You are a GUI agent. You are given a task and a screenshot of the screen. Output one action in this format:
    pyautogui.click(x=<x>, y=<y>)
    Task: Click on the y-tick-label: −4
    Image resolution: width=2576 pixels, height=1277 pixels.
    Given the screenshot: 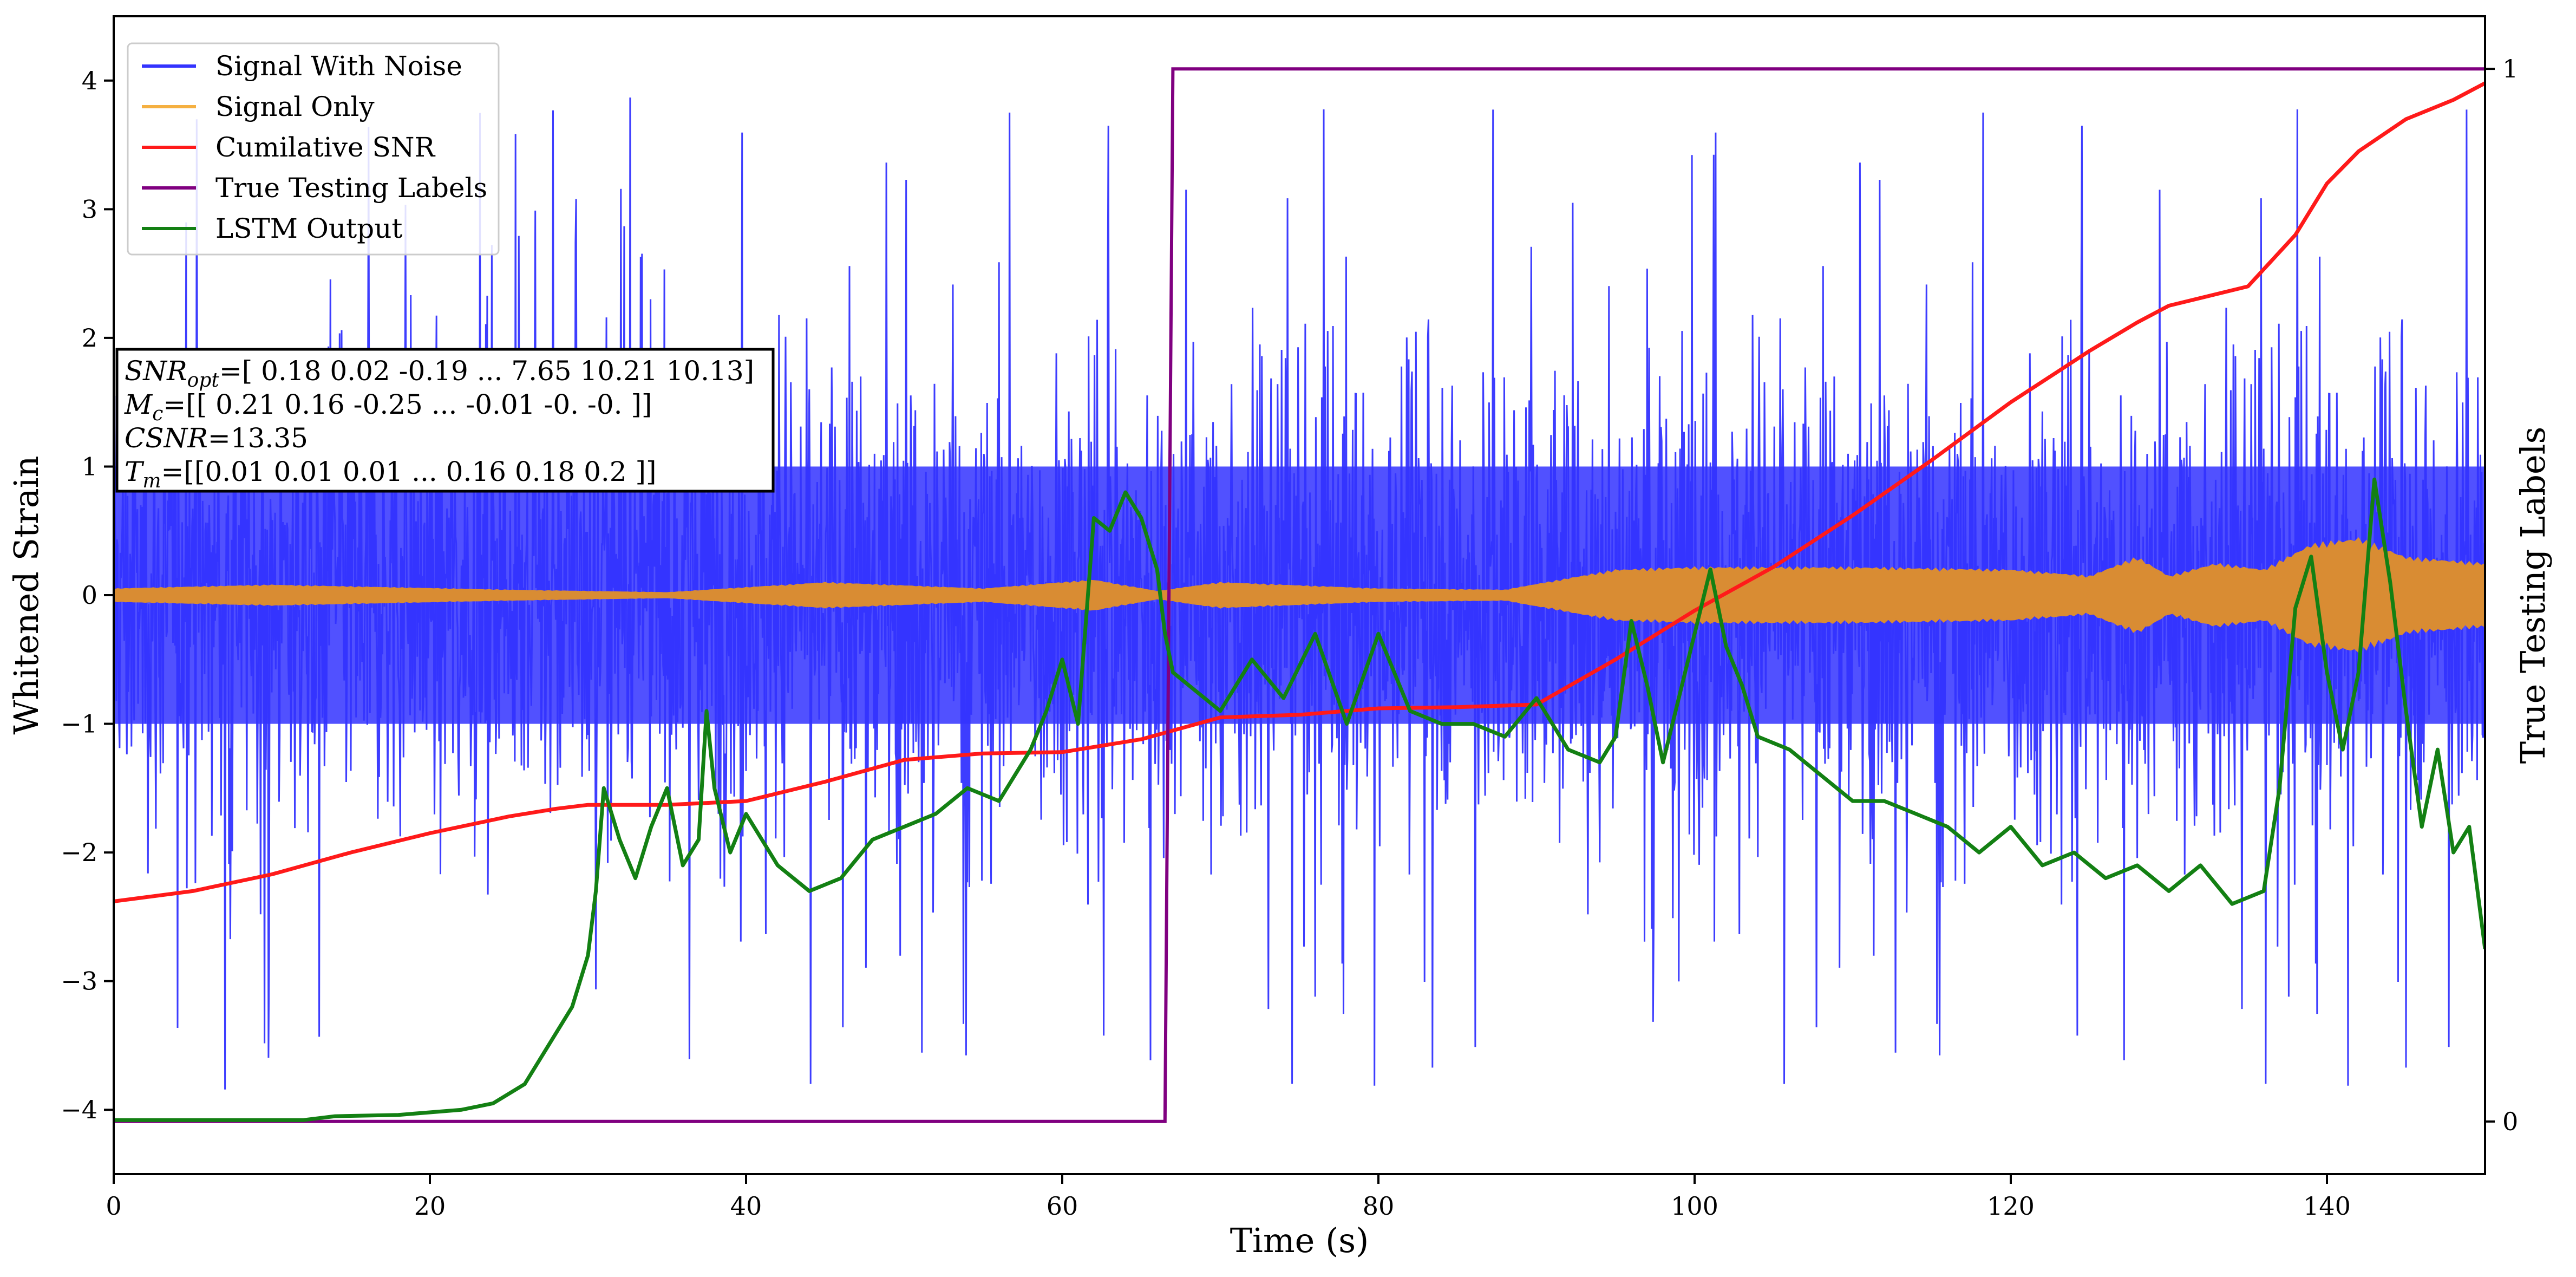 What is the action you would take?
    pyautogui.click(x=79, y=1109)
    